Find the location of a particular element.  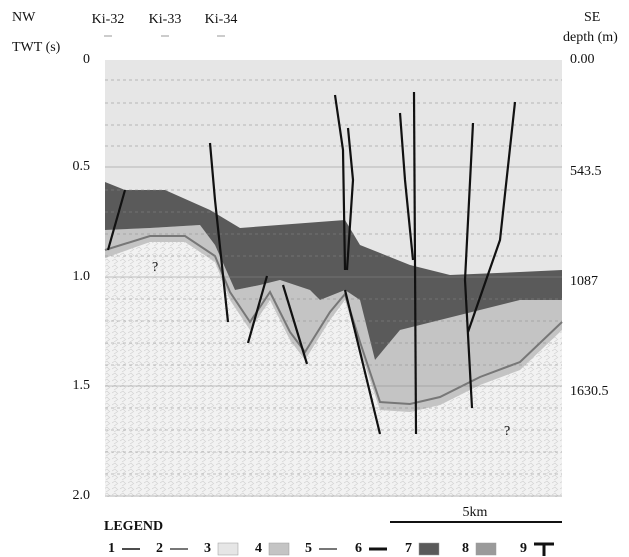

legend-number: 1 is located at coordinates (111, 548).